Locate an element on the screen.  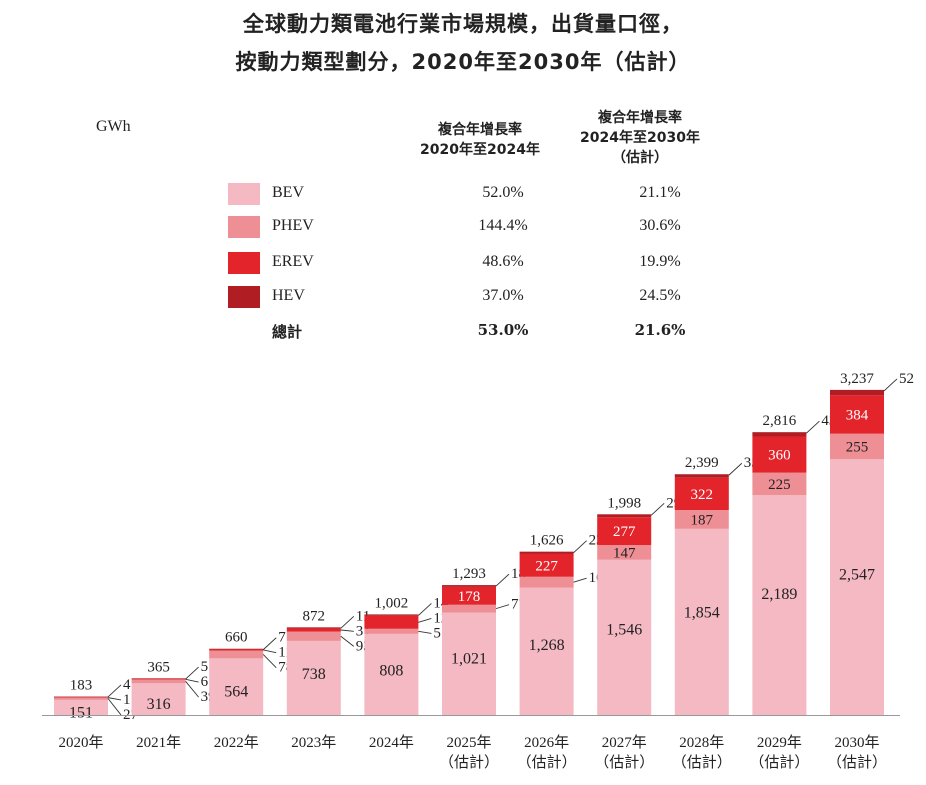
cagr-header-2-line-3: （估計） is located at coordinates (640, 158).